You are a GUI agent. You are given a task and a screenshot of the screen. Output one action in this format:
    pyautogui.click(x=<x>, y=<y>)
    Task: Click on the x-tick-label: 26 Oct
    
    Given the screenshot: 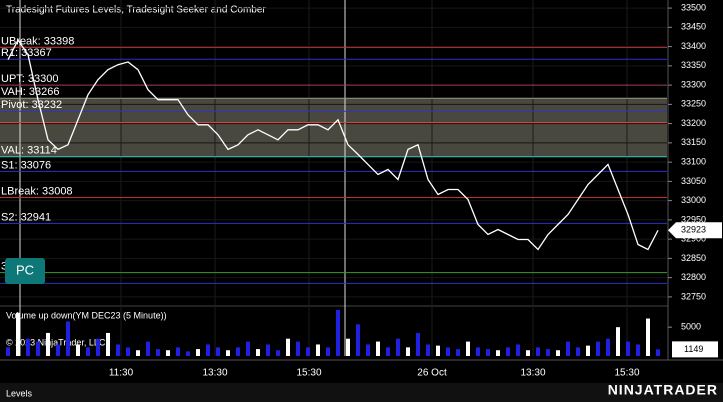 What is the action you would take?
    pyautogui.click(x=432, y=373)
    